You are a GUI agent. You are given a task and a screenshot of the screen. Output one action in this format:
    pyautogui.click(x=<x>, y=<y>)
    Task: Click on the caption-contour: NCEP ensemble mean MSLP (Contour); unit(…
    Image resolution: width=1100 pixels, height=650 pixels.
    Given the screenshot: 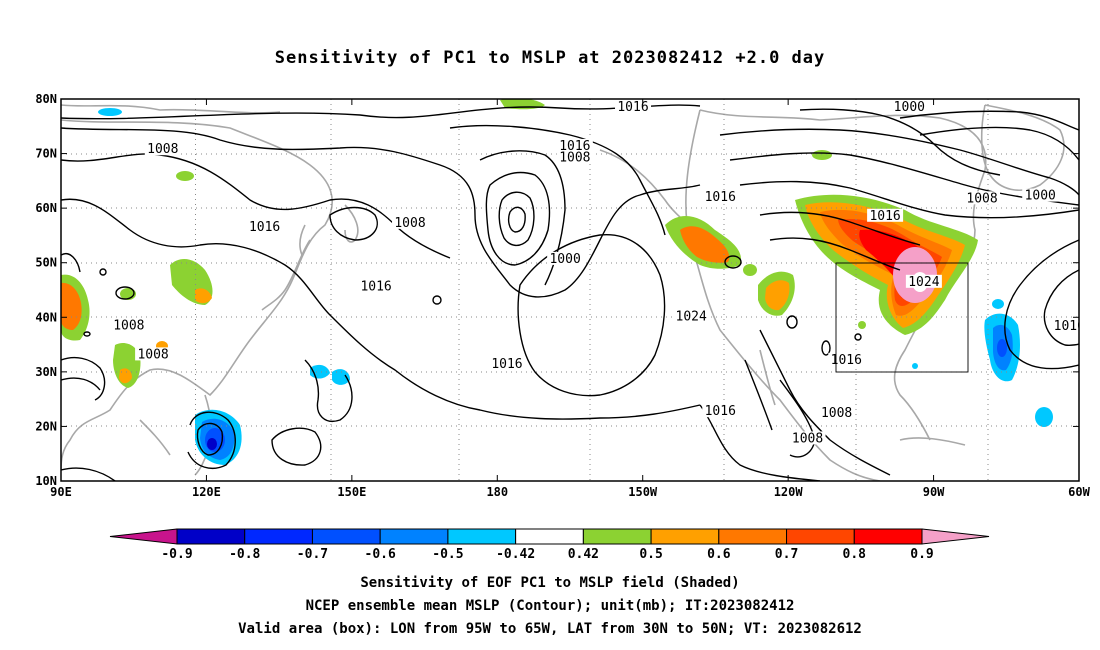 What is the action you would take?
    pyautogui.click(x=550, y=606)
    